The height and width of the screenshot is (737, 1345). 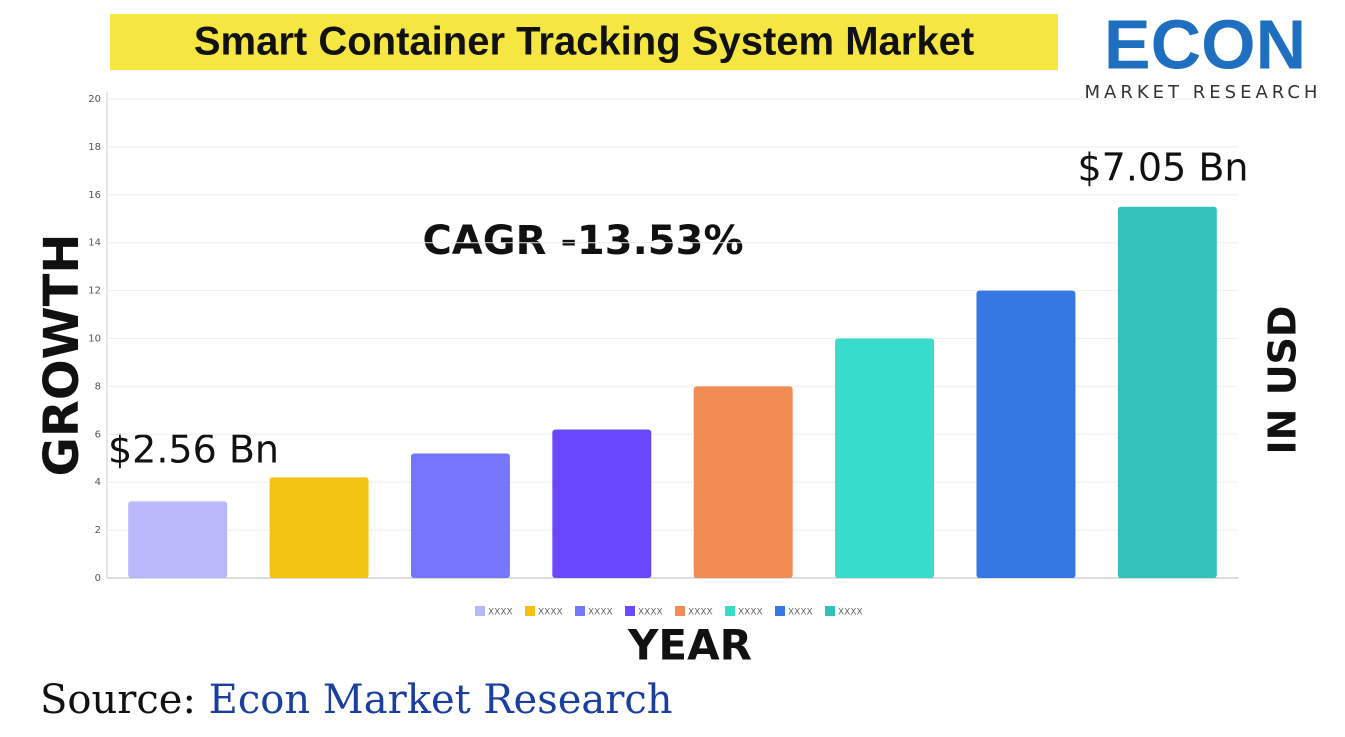 I want to click on source-label: Source:, so click(x=118, y=700).